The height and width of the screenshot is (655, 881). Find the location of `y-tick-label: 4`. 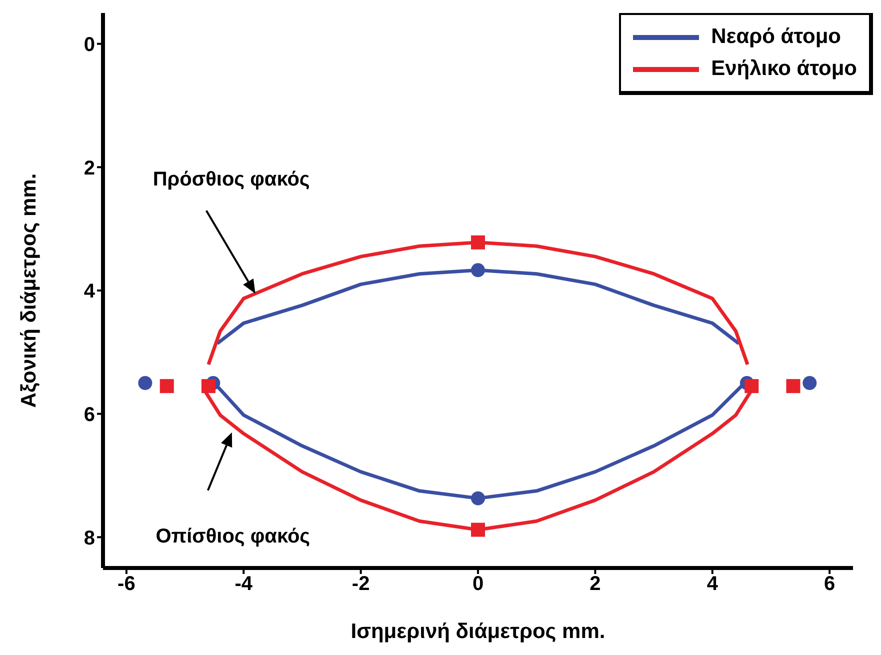

y-tick-label: 4 is located at coordinates (90, 291).